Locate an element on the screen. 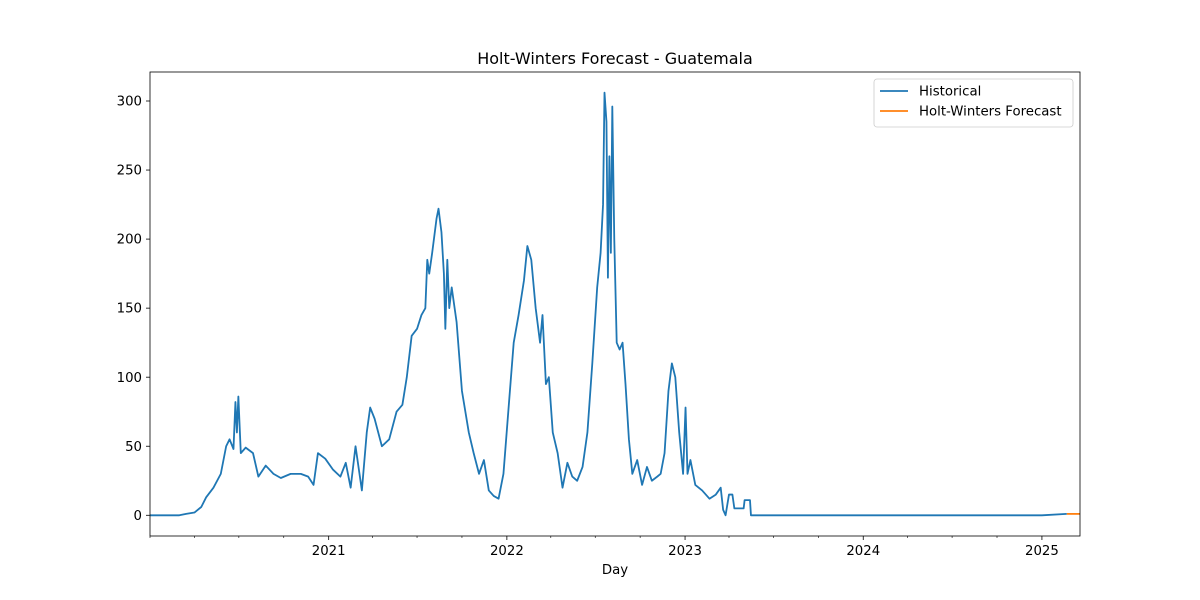 Image resolution: width=1200 pixels, height=600 pixels. y-tick-label: 0 is located at coordinates (138, 516).